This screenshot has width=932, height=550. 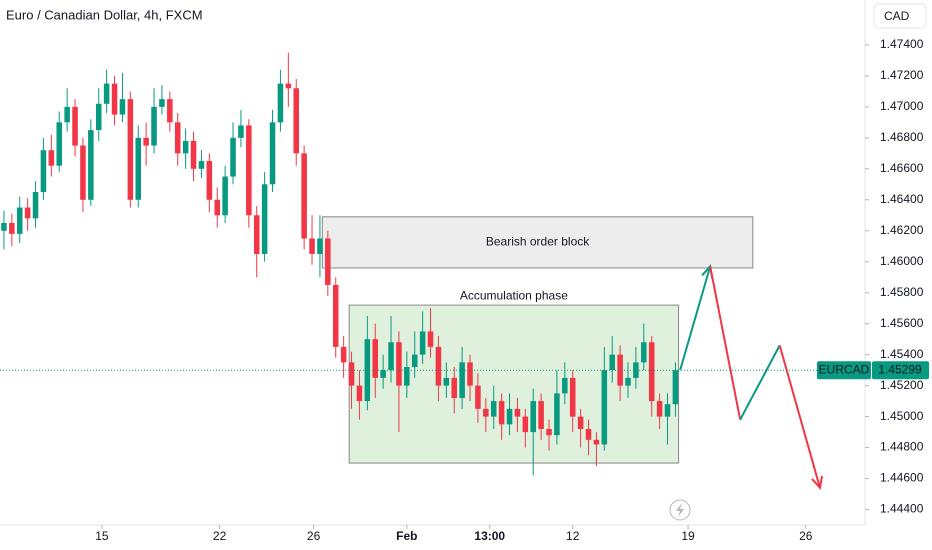 I want to click on y-tick-label: 1.45400, so click(x=902, y=354).